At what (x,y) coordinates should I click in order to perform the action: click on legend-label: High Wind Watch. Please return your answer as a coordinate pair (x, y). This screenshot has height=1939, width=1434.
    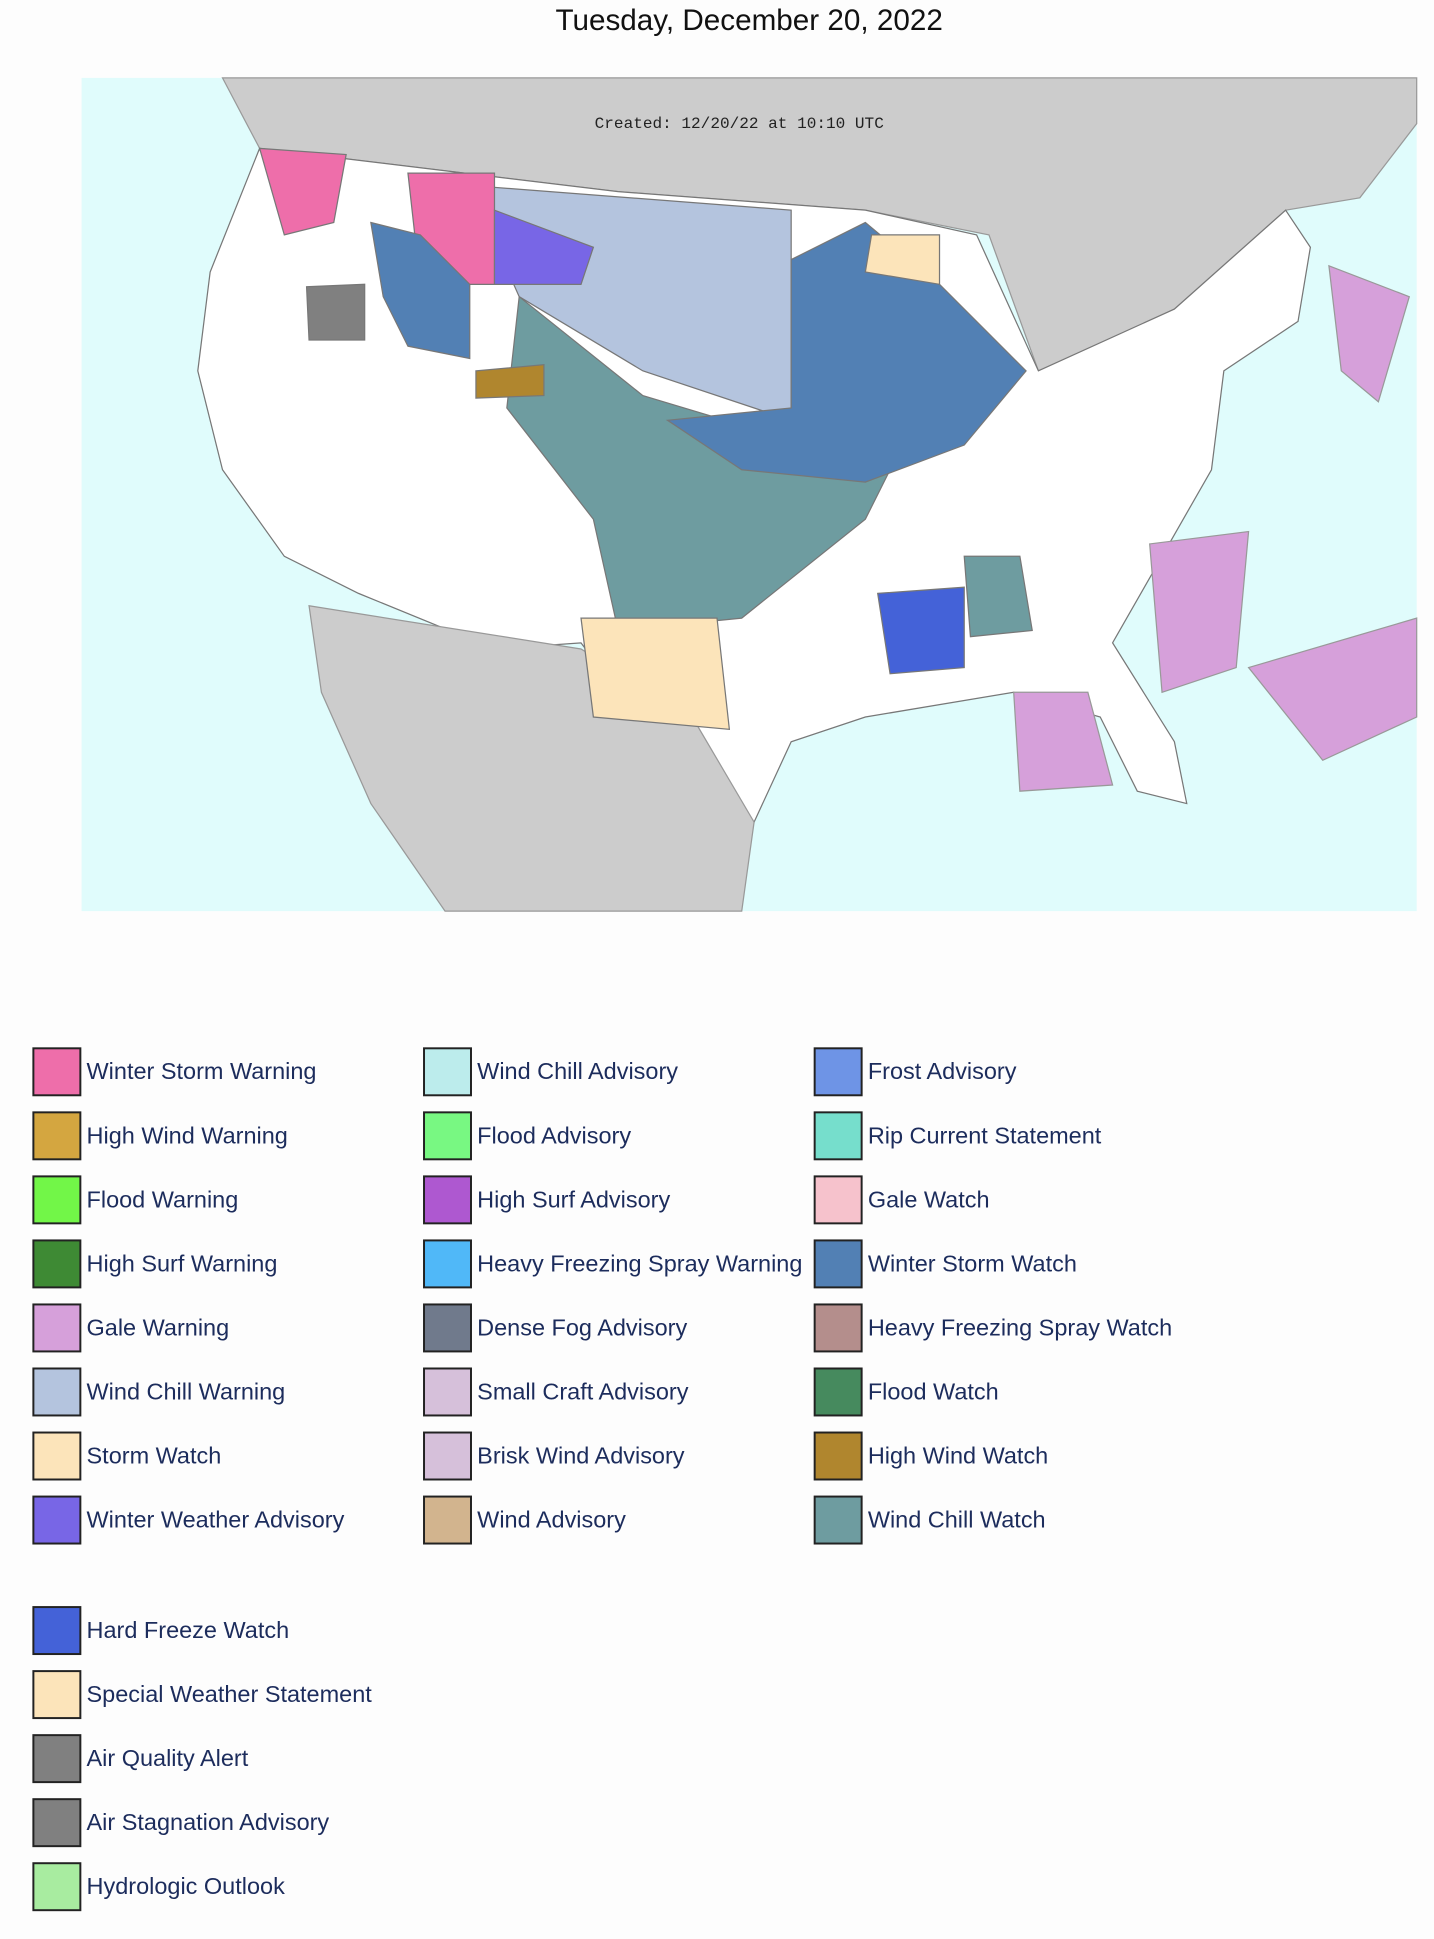
    Looking at the image, I should click on (958, 1455).